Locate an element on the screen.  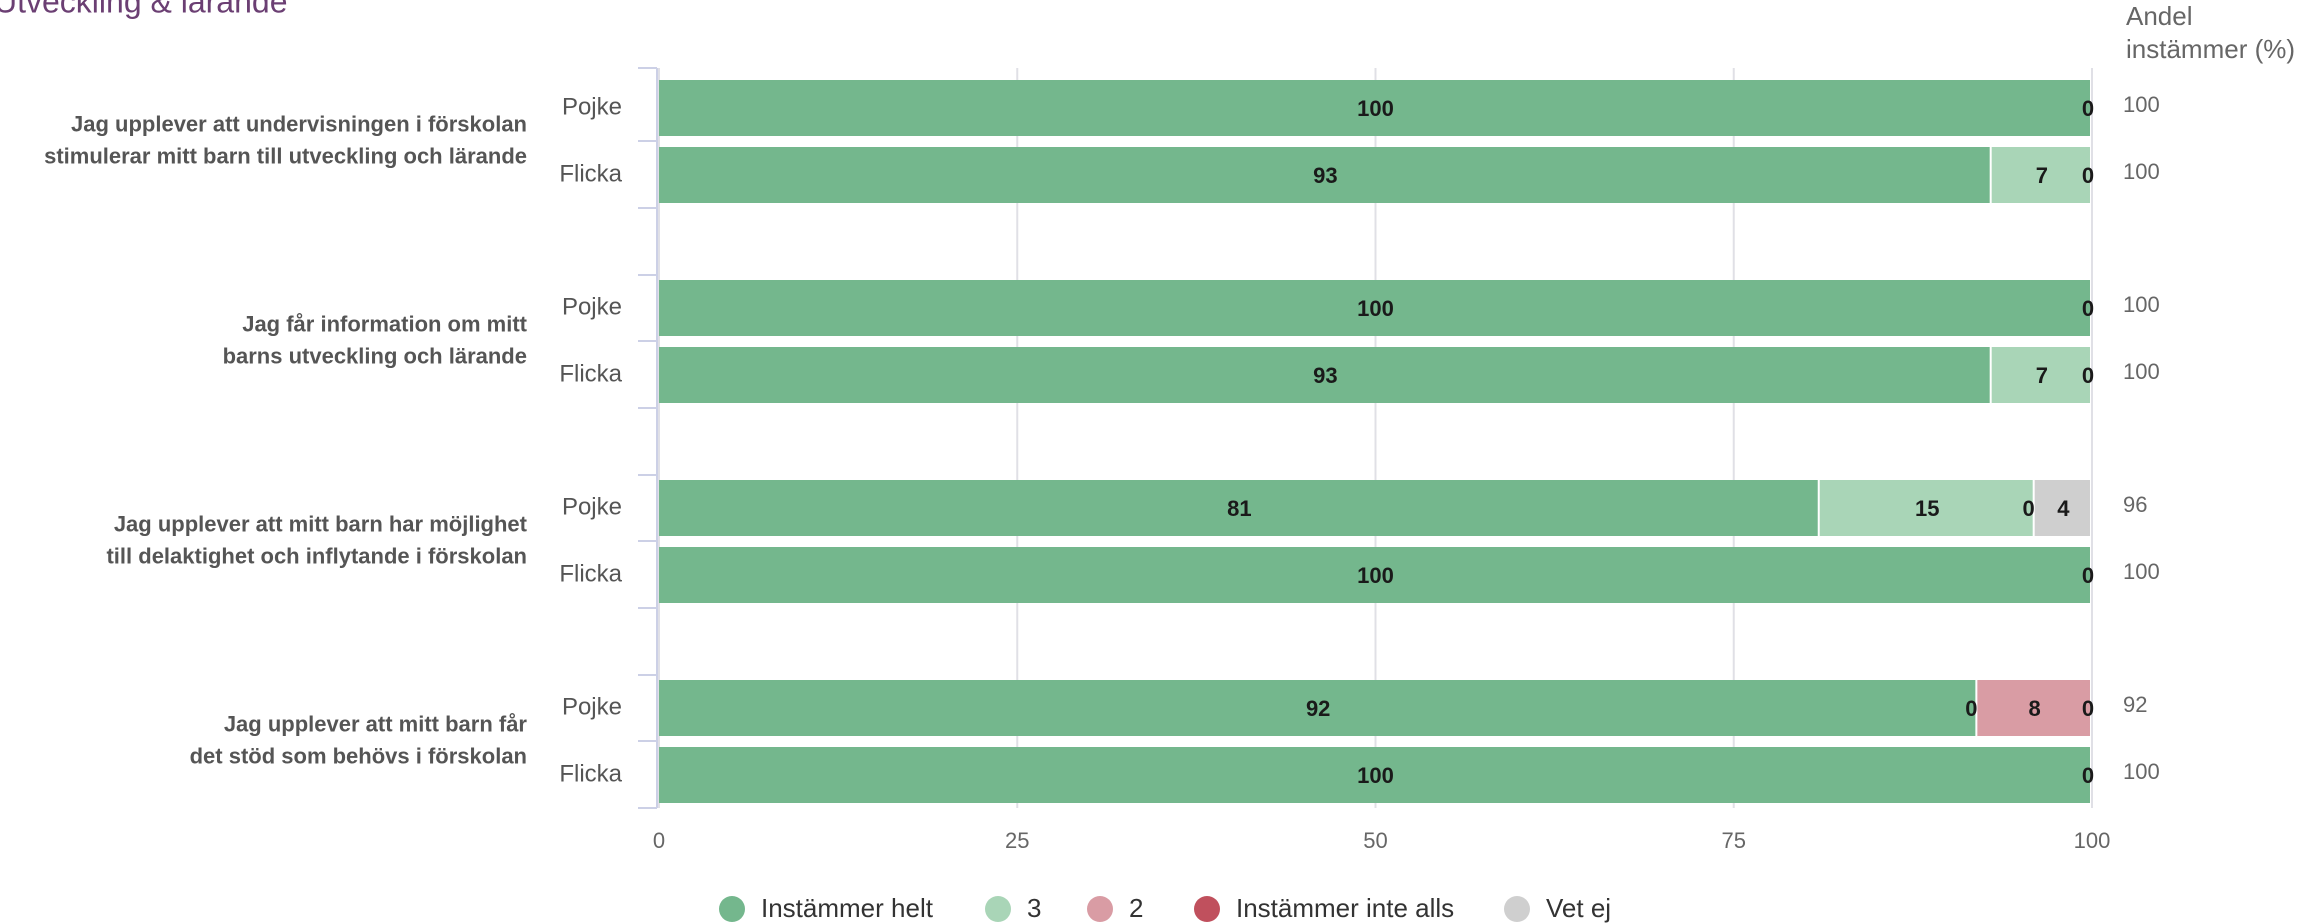
question-label: Jag får information om mitt is located at coordinates (384, 323).